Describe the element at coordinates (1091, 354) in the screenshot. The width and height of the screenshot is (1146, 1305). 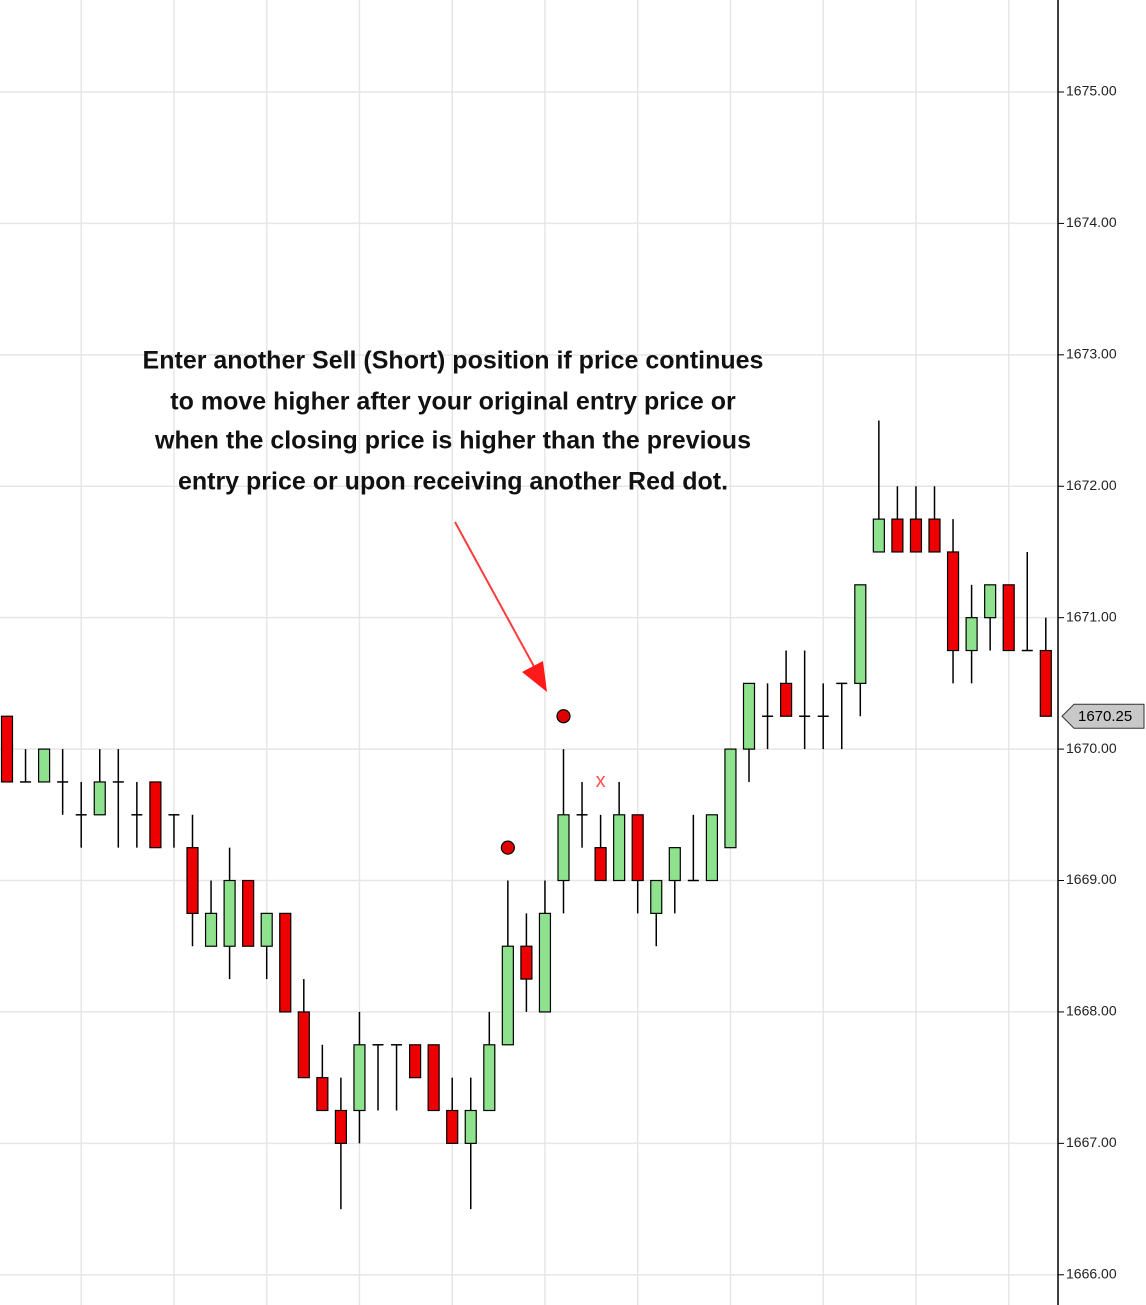
I see `y-tick-label: 1673.00` at that location.